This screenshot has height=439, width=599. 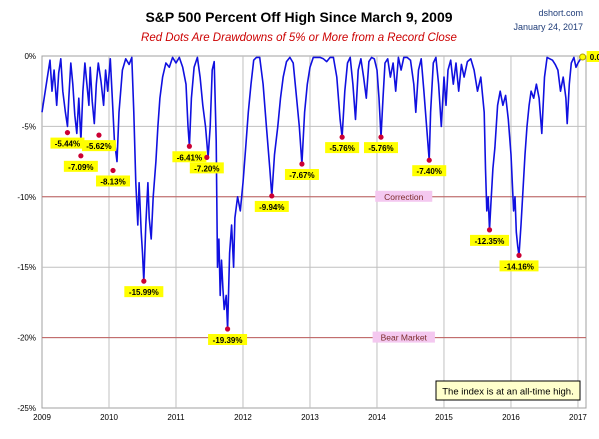 I want to click on drawdown-label: -9.94%, so click(x=271, y=207).